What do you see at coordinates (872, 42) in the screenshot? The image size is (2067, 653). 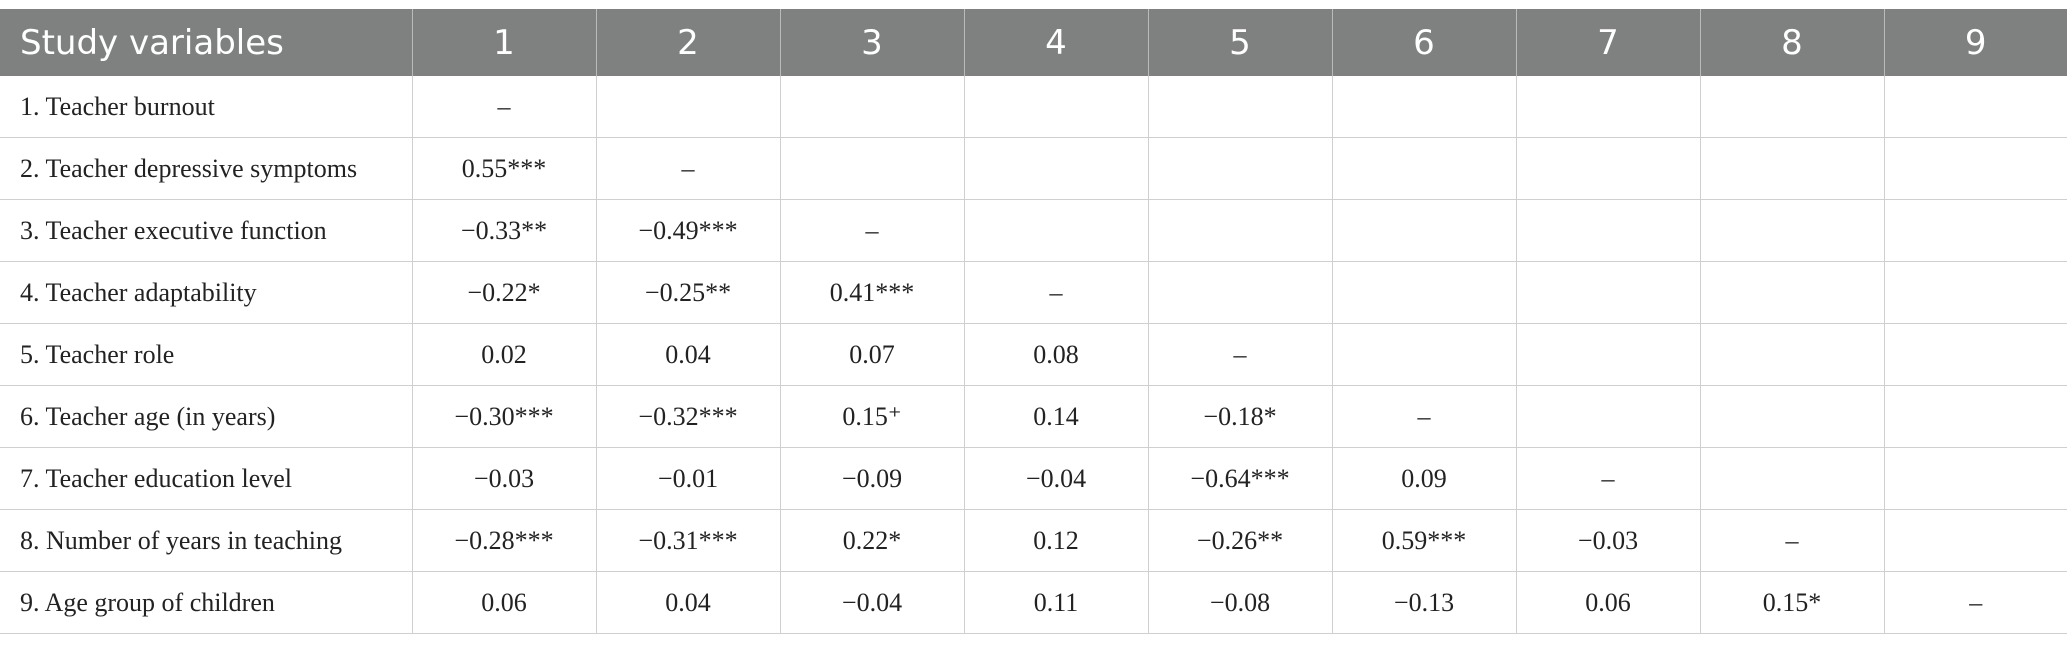 I see `header-col-3: 3` at bounding box center [872, 42].